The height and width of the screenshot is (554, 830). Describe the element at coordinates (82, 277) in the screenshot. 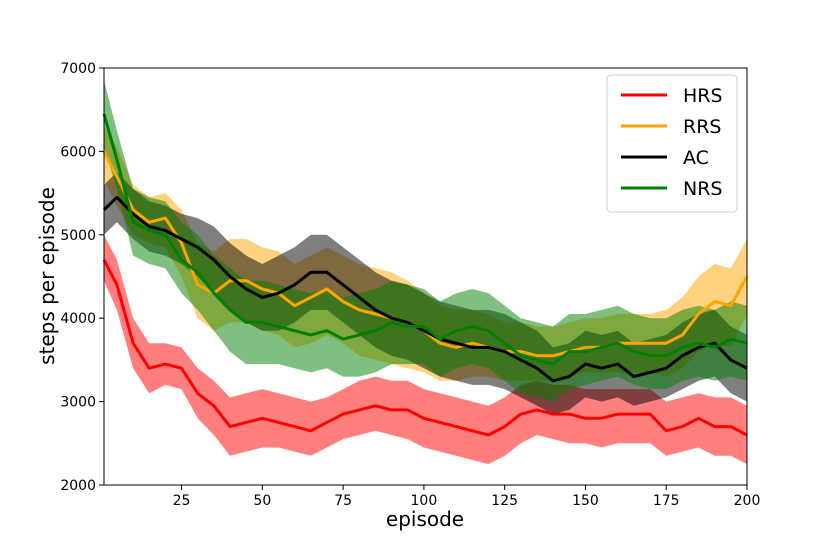

I see `y-axis-ticks: 2000 3000 4000 5000 6000 7000` at that location.